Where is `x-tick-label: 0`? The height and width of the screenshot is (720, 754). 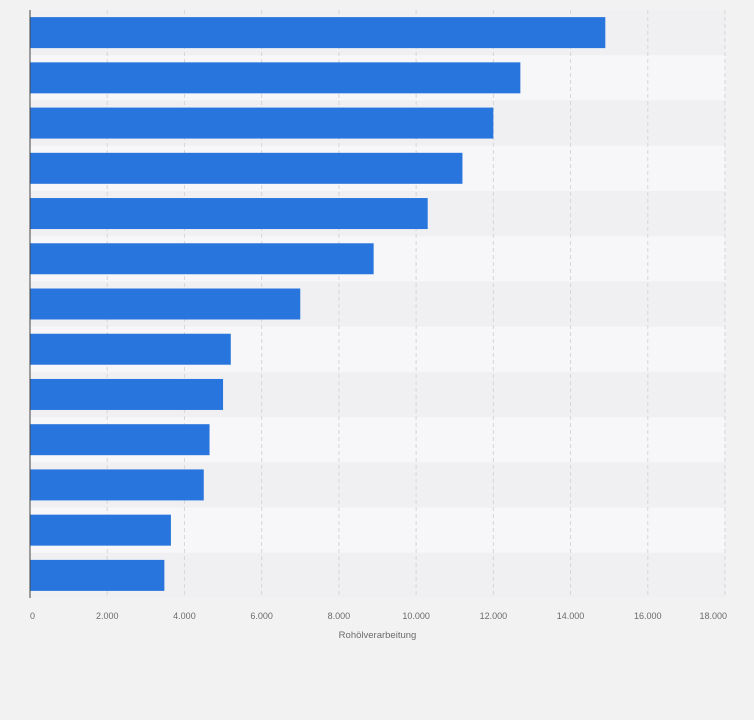 x-tick-label: 0 is located at coordinates (32, 616).